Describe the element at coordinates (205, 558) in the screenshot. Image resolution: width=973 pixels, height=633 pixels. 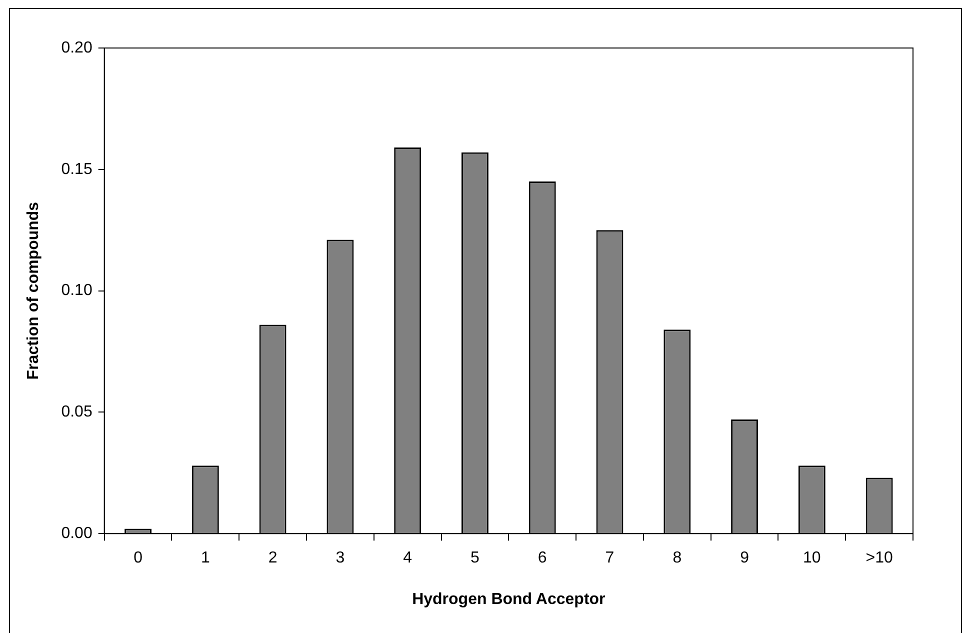
I see `x-tick-label: 1` at that location.